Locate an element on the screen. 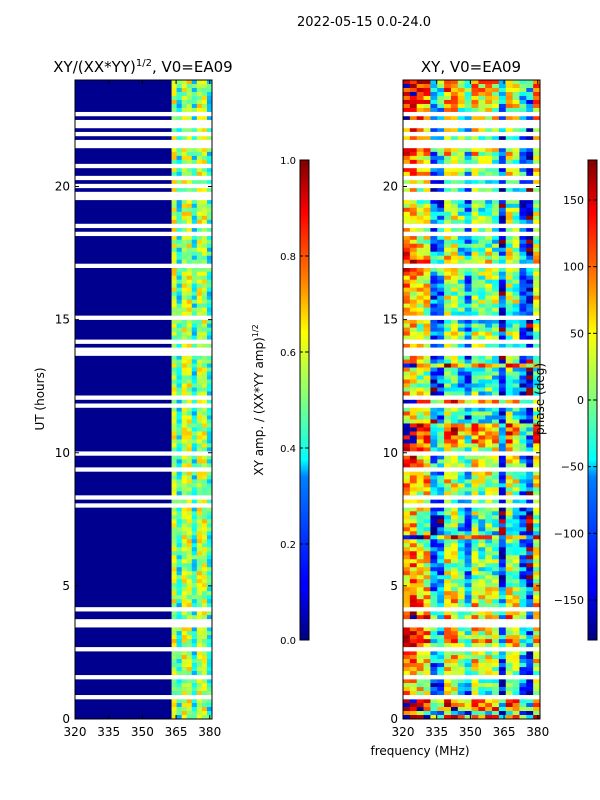 The height and width of the screenshot is (800, 600). amplitude-colorbar-tick-label: 0.6 is located at coordinates (288, 353).